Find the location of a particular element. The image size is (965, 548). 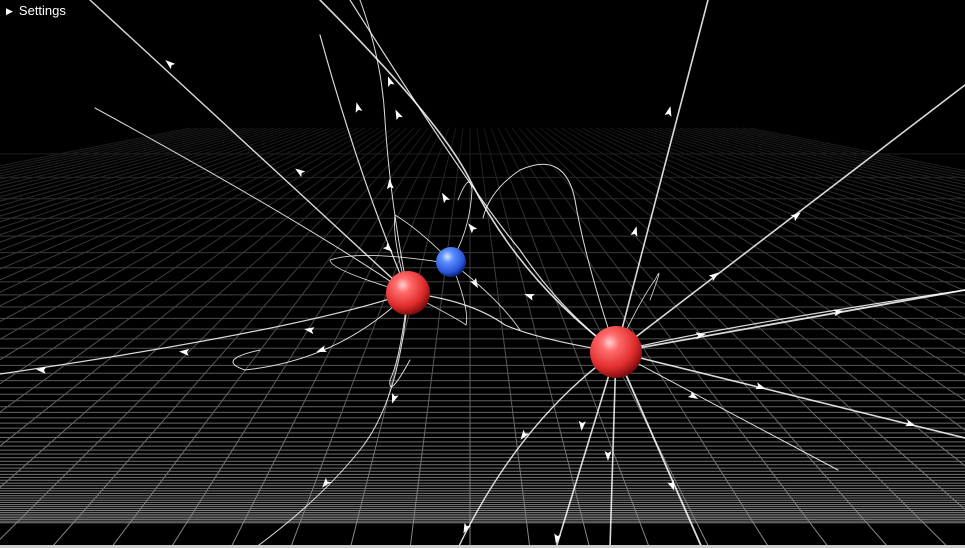

settings-toggle: ▶ Settings is located at coordinates (36, 11).